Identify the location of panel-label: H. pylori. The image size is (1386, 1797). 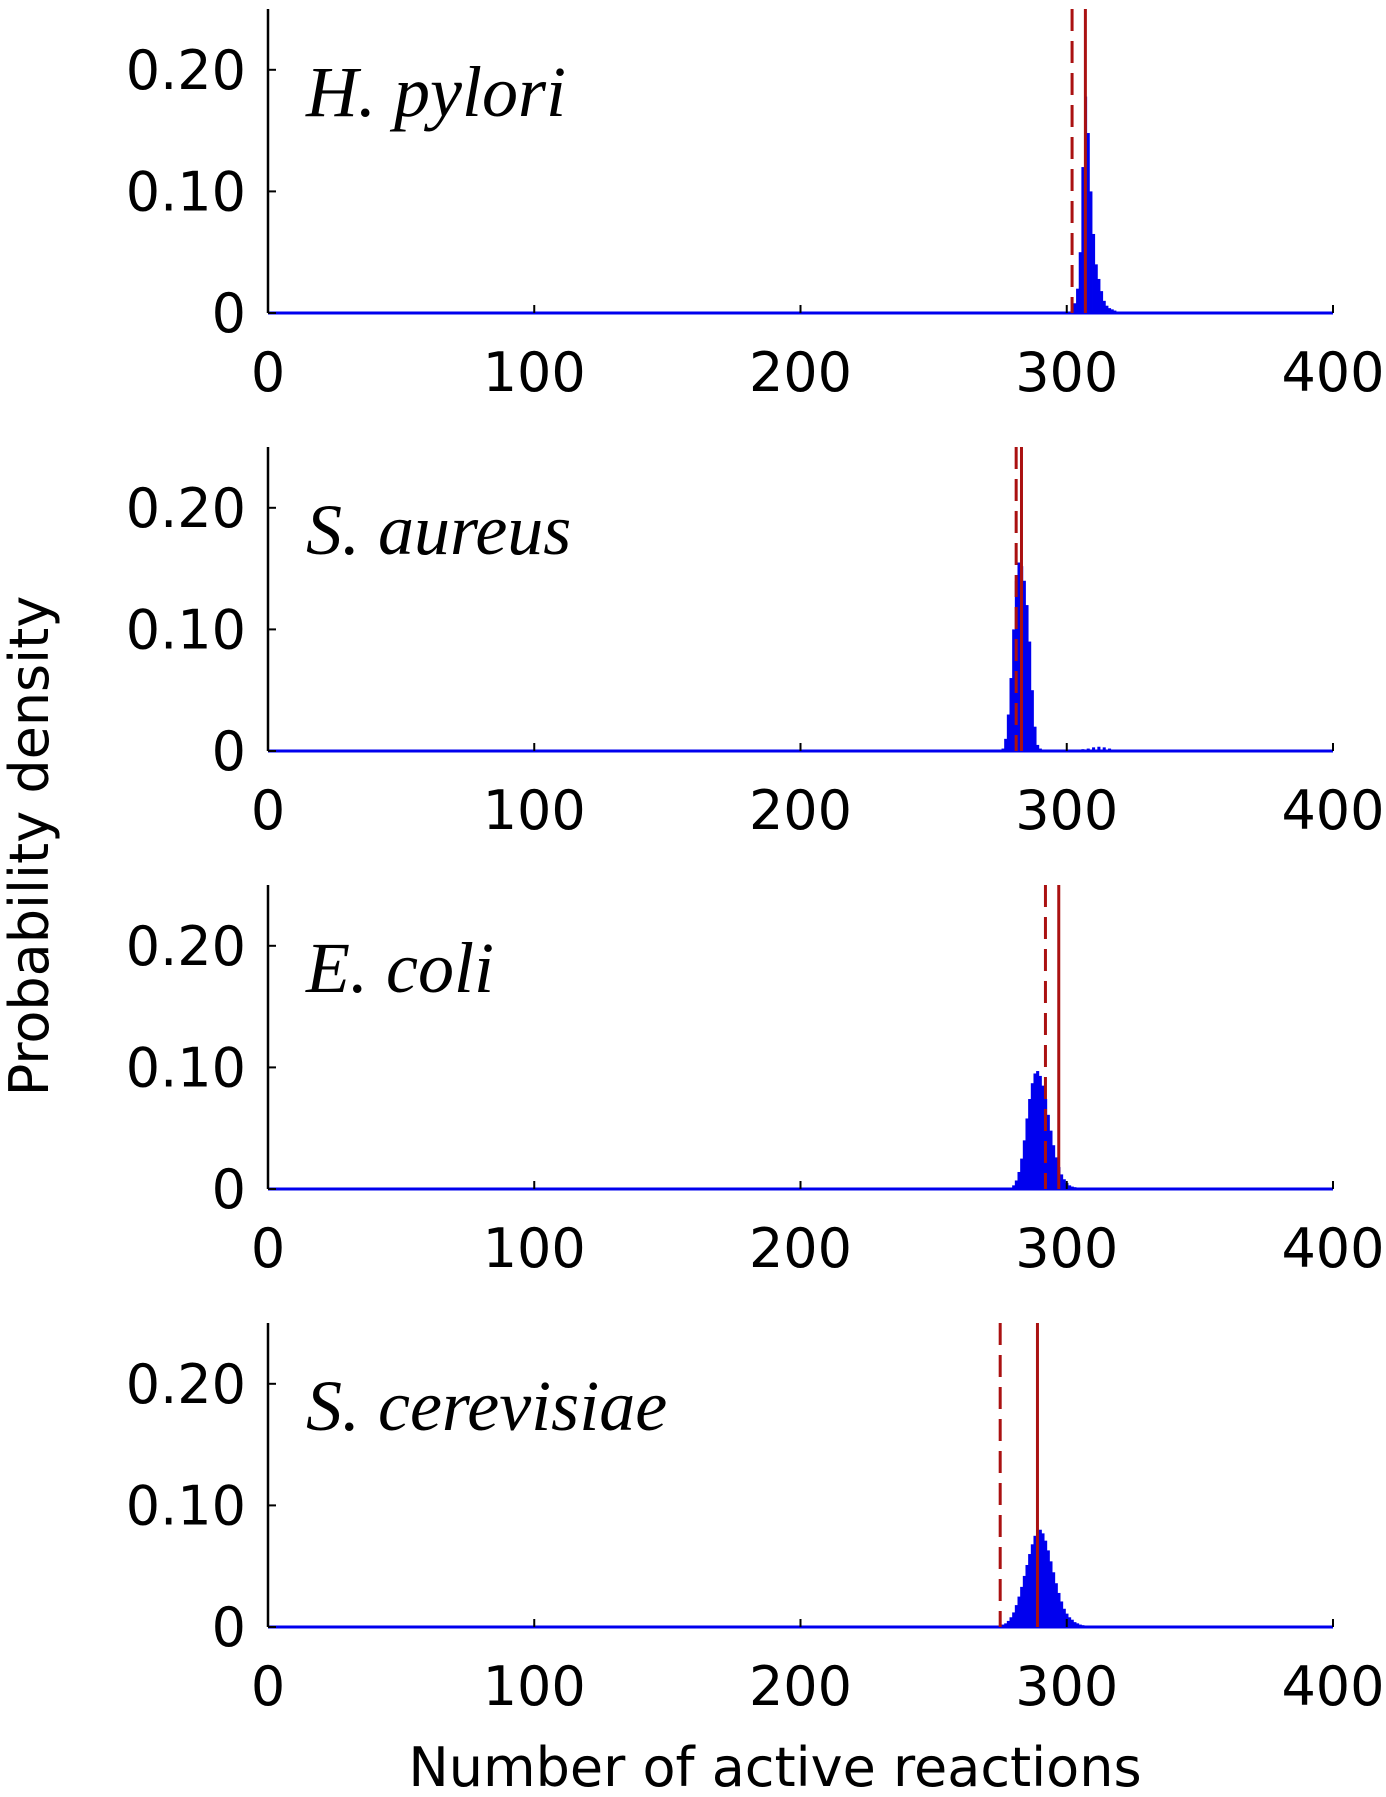
(435, 92).